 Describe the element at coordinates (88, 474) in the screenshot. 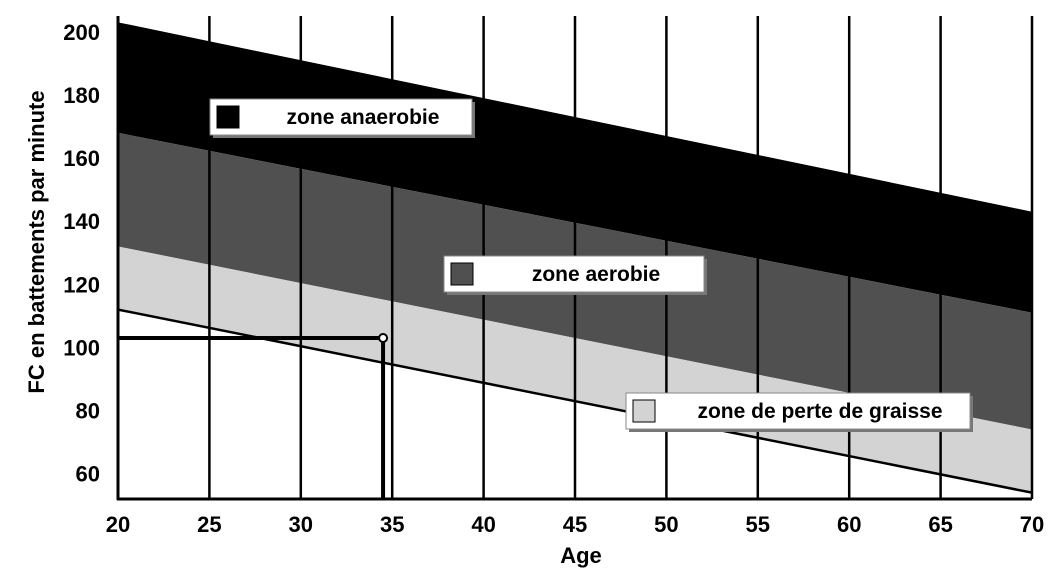

I see `y-tick-label-60: 60` at that location.